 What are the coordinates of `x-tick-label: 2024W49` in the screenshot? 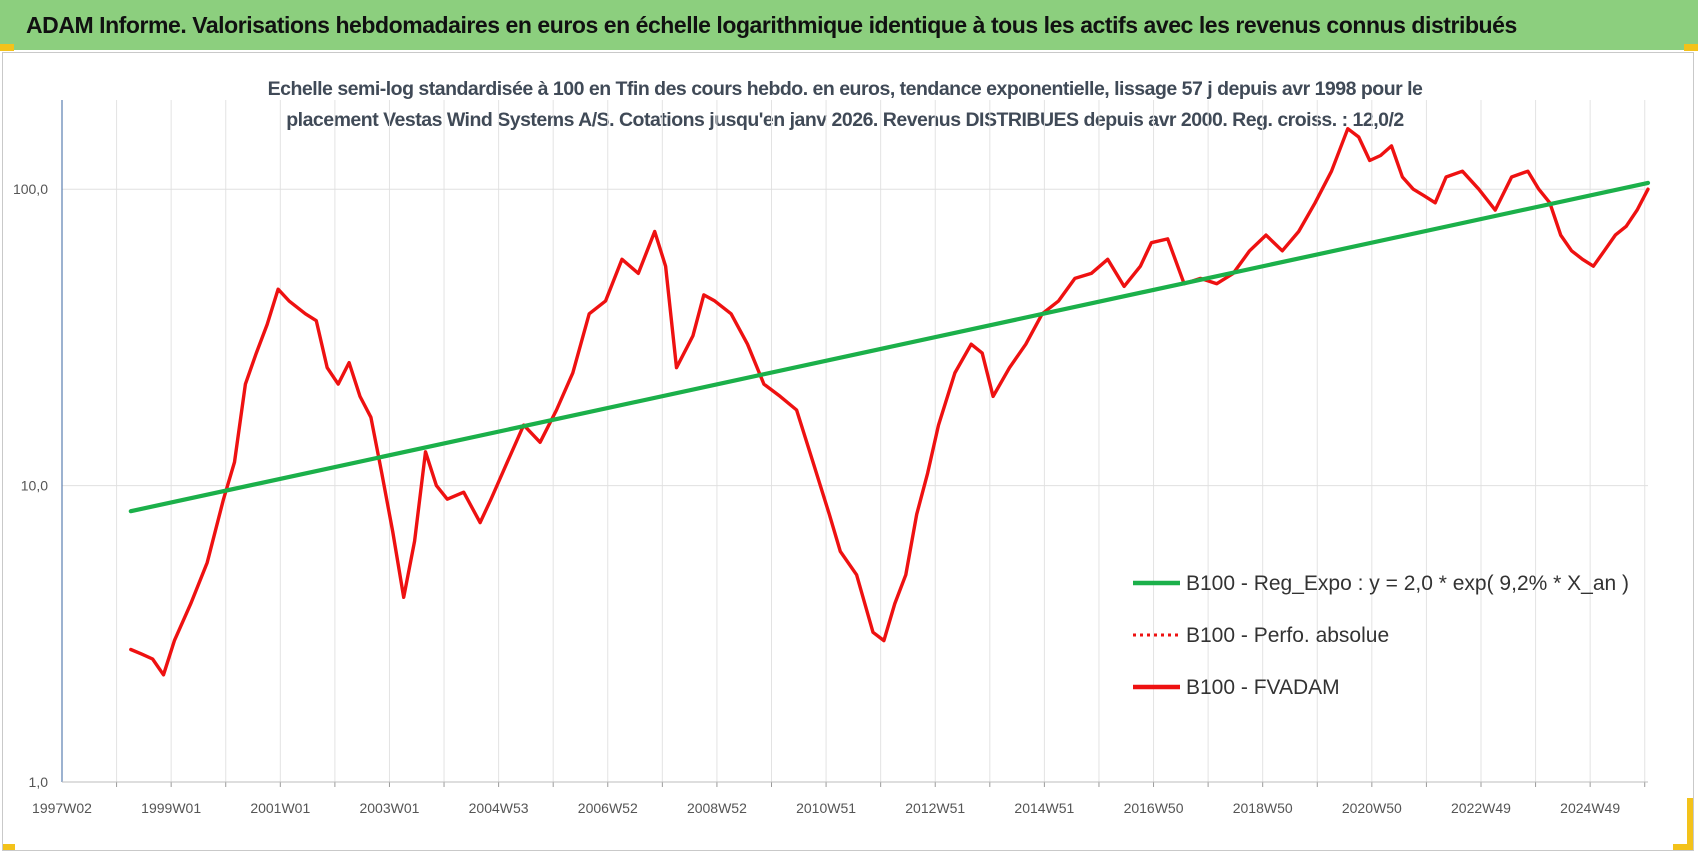 It's located at (1590, 808).